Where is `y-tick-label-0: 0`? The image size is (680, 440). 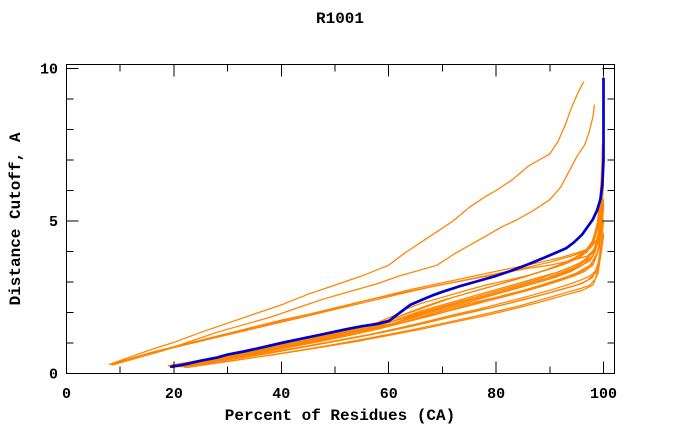 y-tick-label-0: 0 is located at coordinates (53, 375).